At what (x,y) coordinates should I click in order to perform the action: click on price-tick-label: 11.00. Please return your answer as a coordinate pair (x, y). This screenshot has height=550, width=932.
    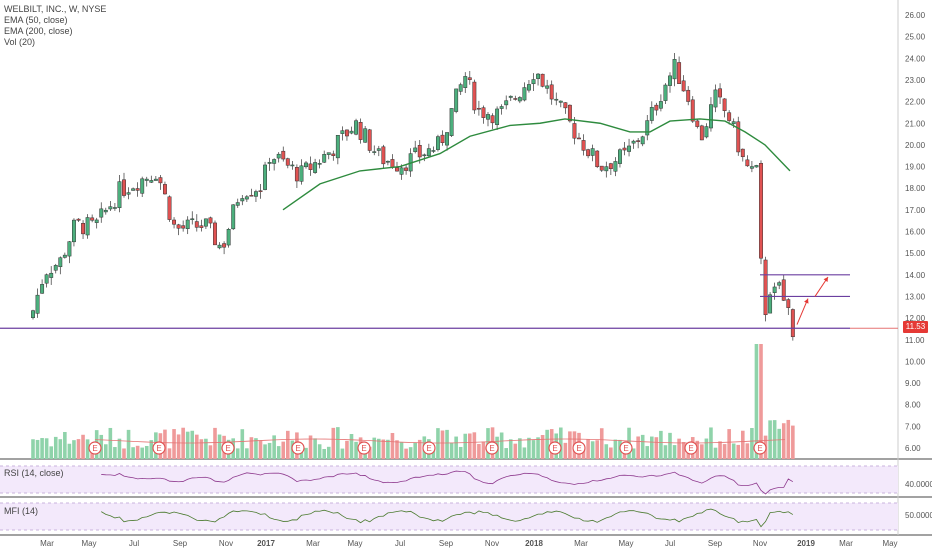
    Looking at the image, I should click on (915, 340).